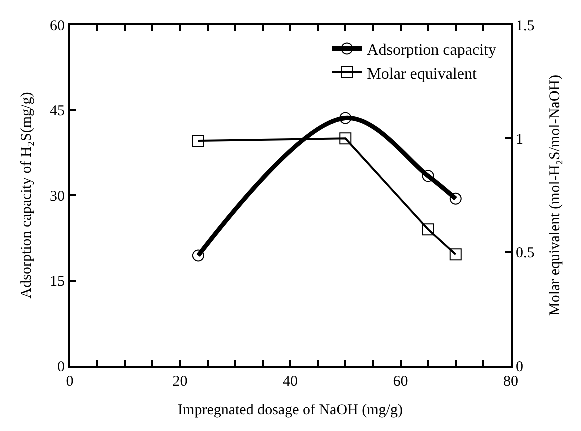  What do you see at coordinates (57, 112) in the screenshot?
I see `y-tick-label: 45` at bounding box center [57, 112].